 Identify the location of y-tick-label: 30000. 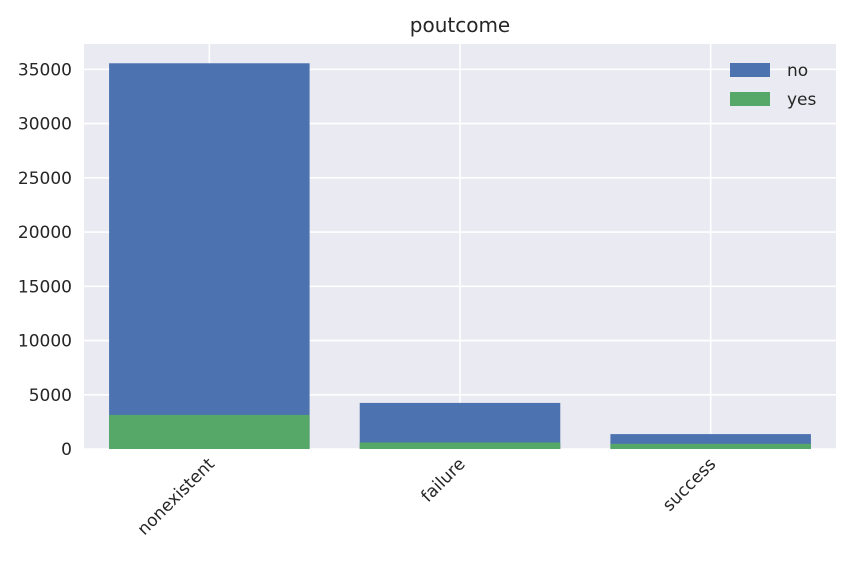
(45, 125).